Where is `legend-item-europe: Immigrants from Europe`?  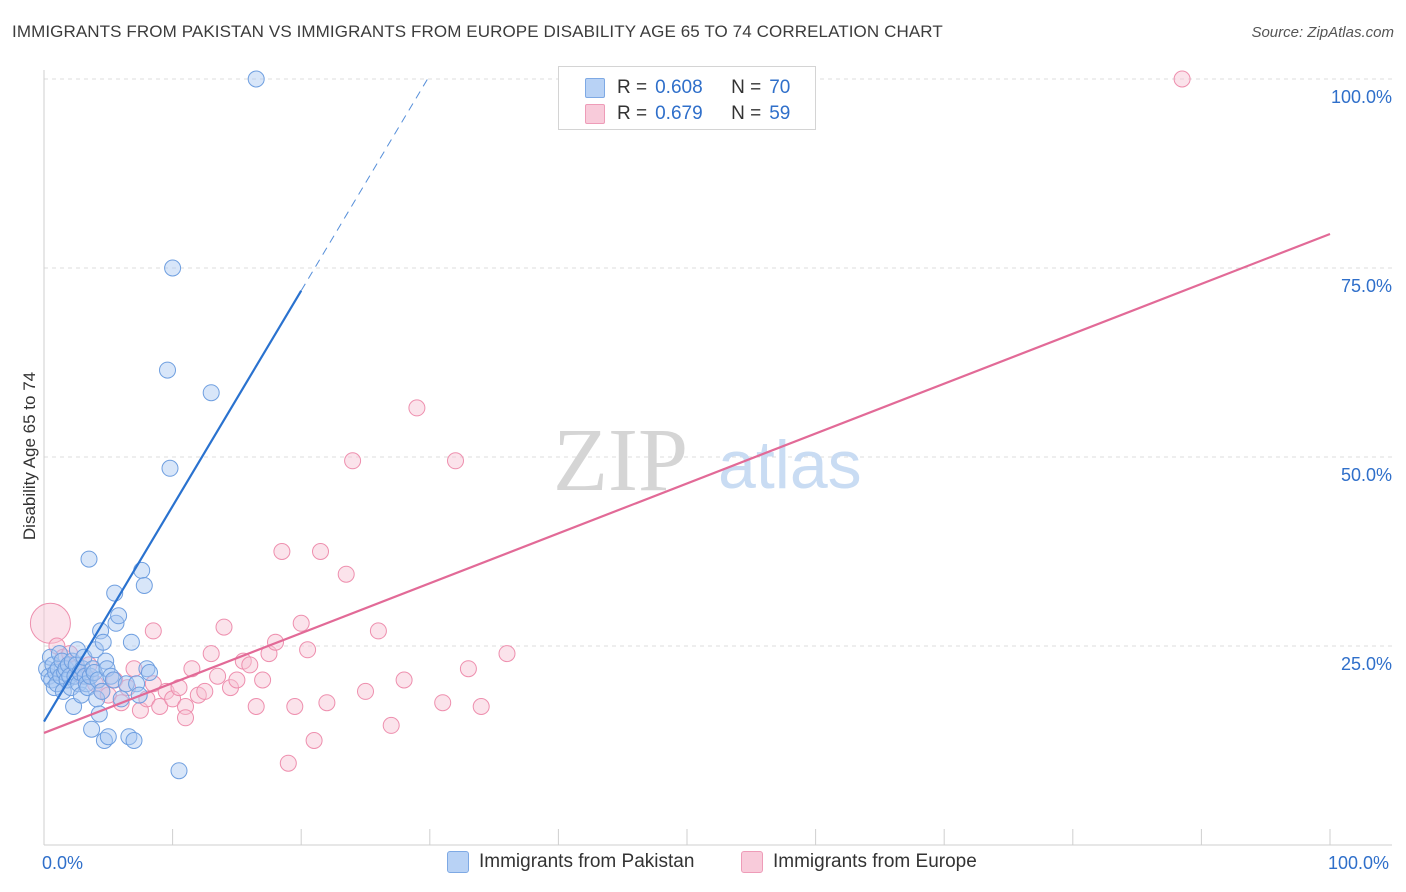
legend-item-europe: Immigrants from Europe is located at coordinates (859, 862).